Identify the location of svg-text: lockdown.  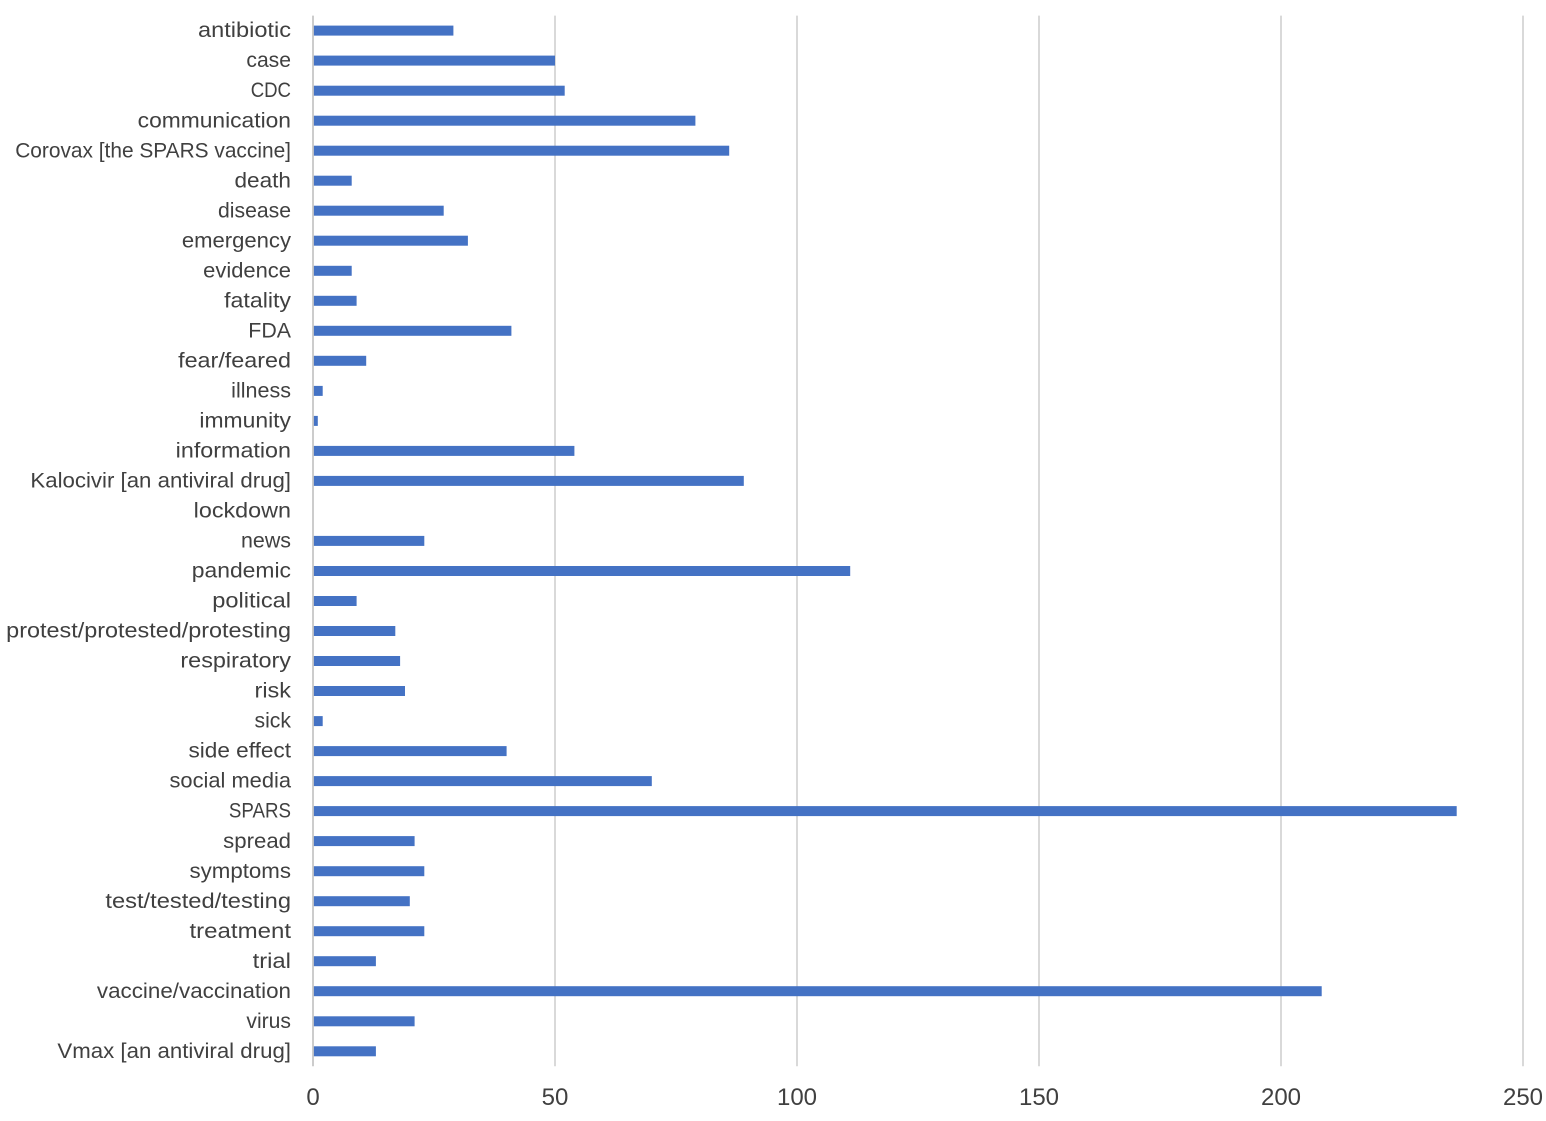
(242, 511).